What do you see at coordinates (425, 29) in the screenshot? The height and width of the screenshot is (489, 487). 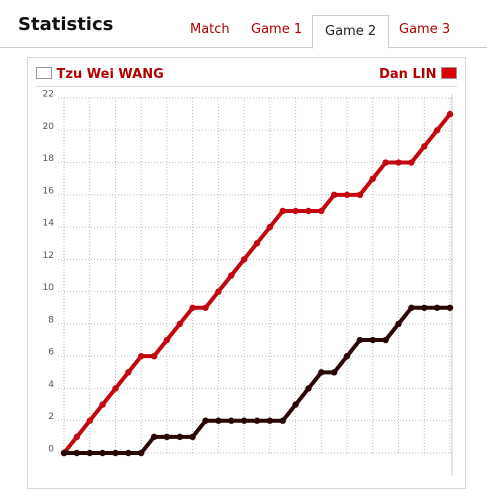 I see `tab: Game 3` at bounding box center [425, 29].